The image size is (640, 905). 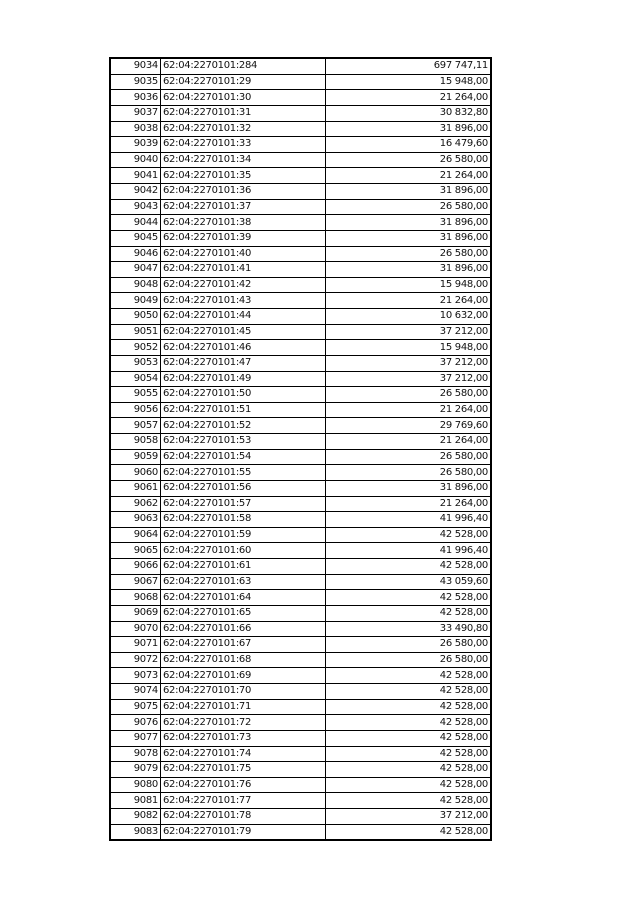 I want to click on table-row: 9073 62:04:2270101:69 42 528,00, so click(x=300, y=675).